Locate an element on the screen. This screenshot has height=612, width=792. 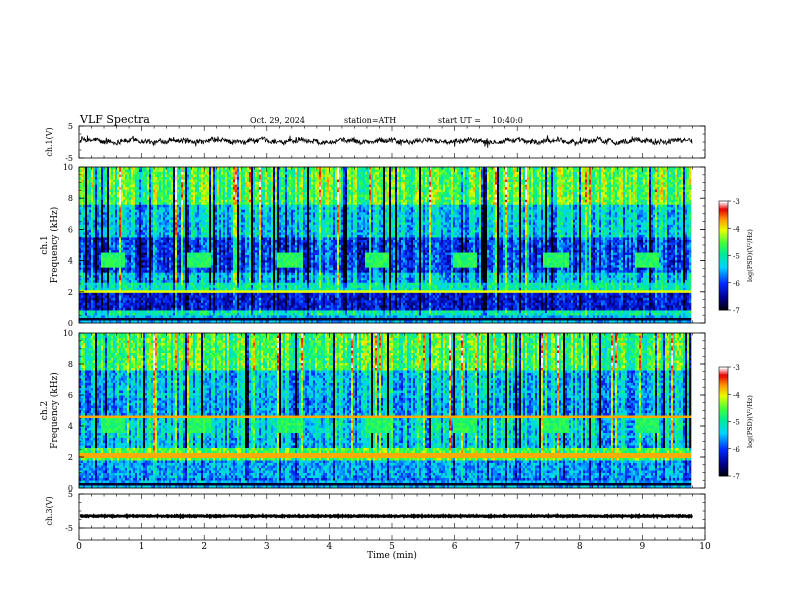
x-tick-label: 1 is located at coordinates (142, 547).